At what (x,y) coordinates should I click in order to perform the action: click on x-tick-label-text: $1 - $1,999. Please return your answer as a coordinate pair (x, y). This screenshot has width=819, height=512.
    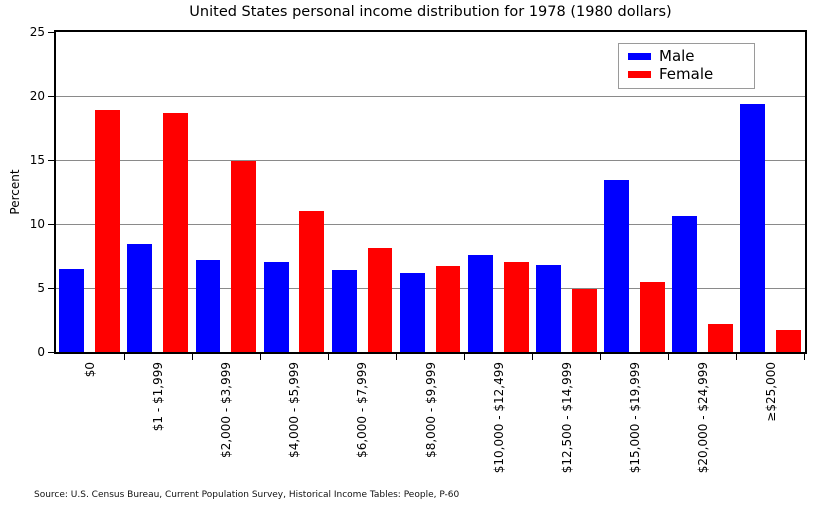
    Looking at the image, I should click on (158, 397).